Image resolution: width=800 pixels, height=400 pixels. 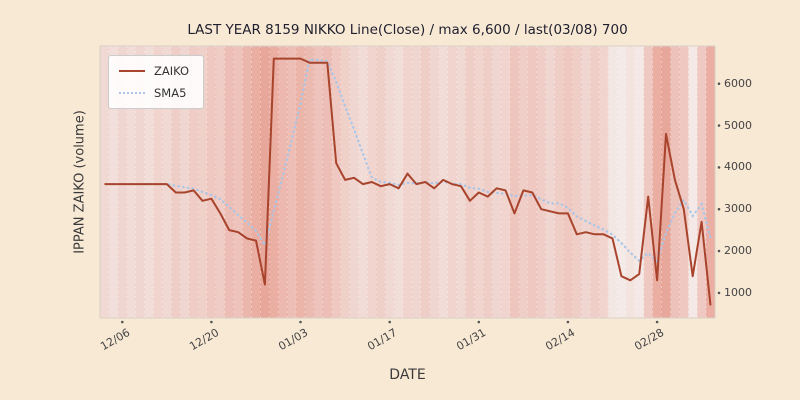 I want to click on y-tick-label: 5000, so click(x=738, y=125).